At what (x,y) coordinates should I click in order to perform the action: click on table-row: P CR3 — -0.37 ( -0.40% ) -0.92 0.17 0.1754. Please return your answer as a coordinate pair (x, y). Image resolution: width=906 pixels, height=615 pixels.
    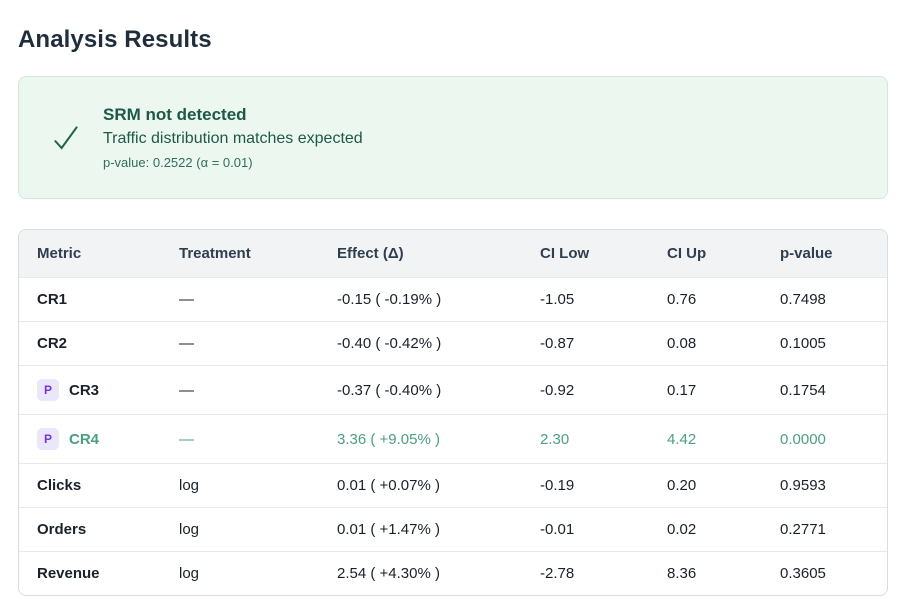
    Looking at the image, I should click on (453, 390).